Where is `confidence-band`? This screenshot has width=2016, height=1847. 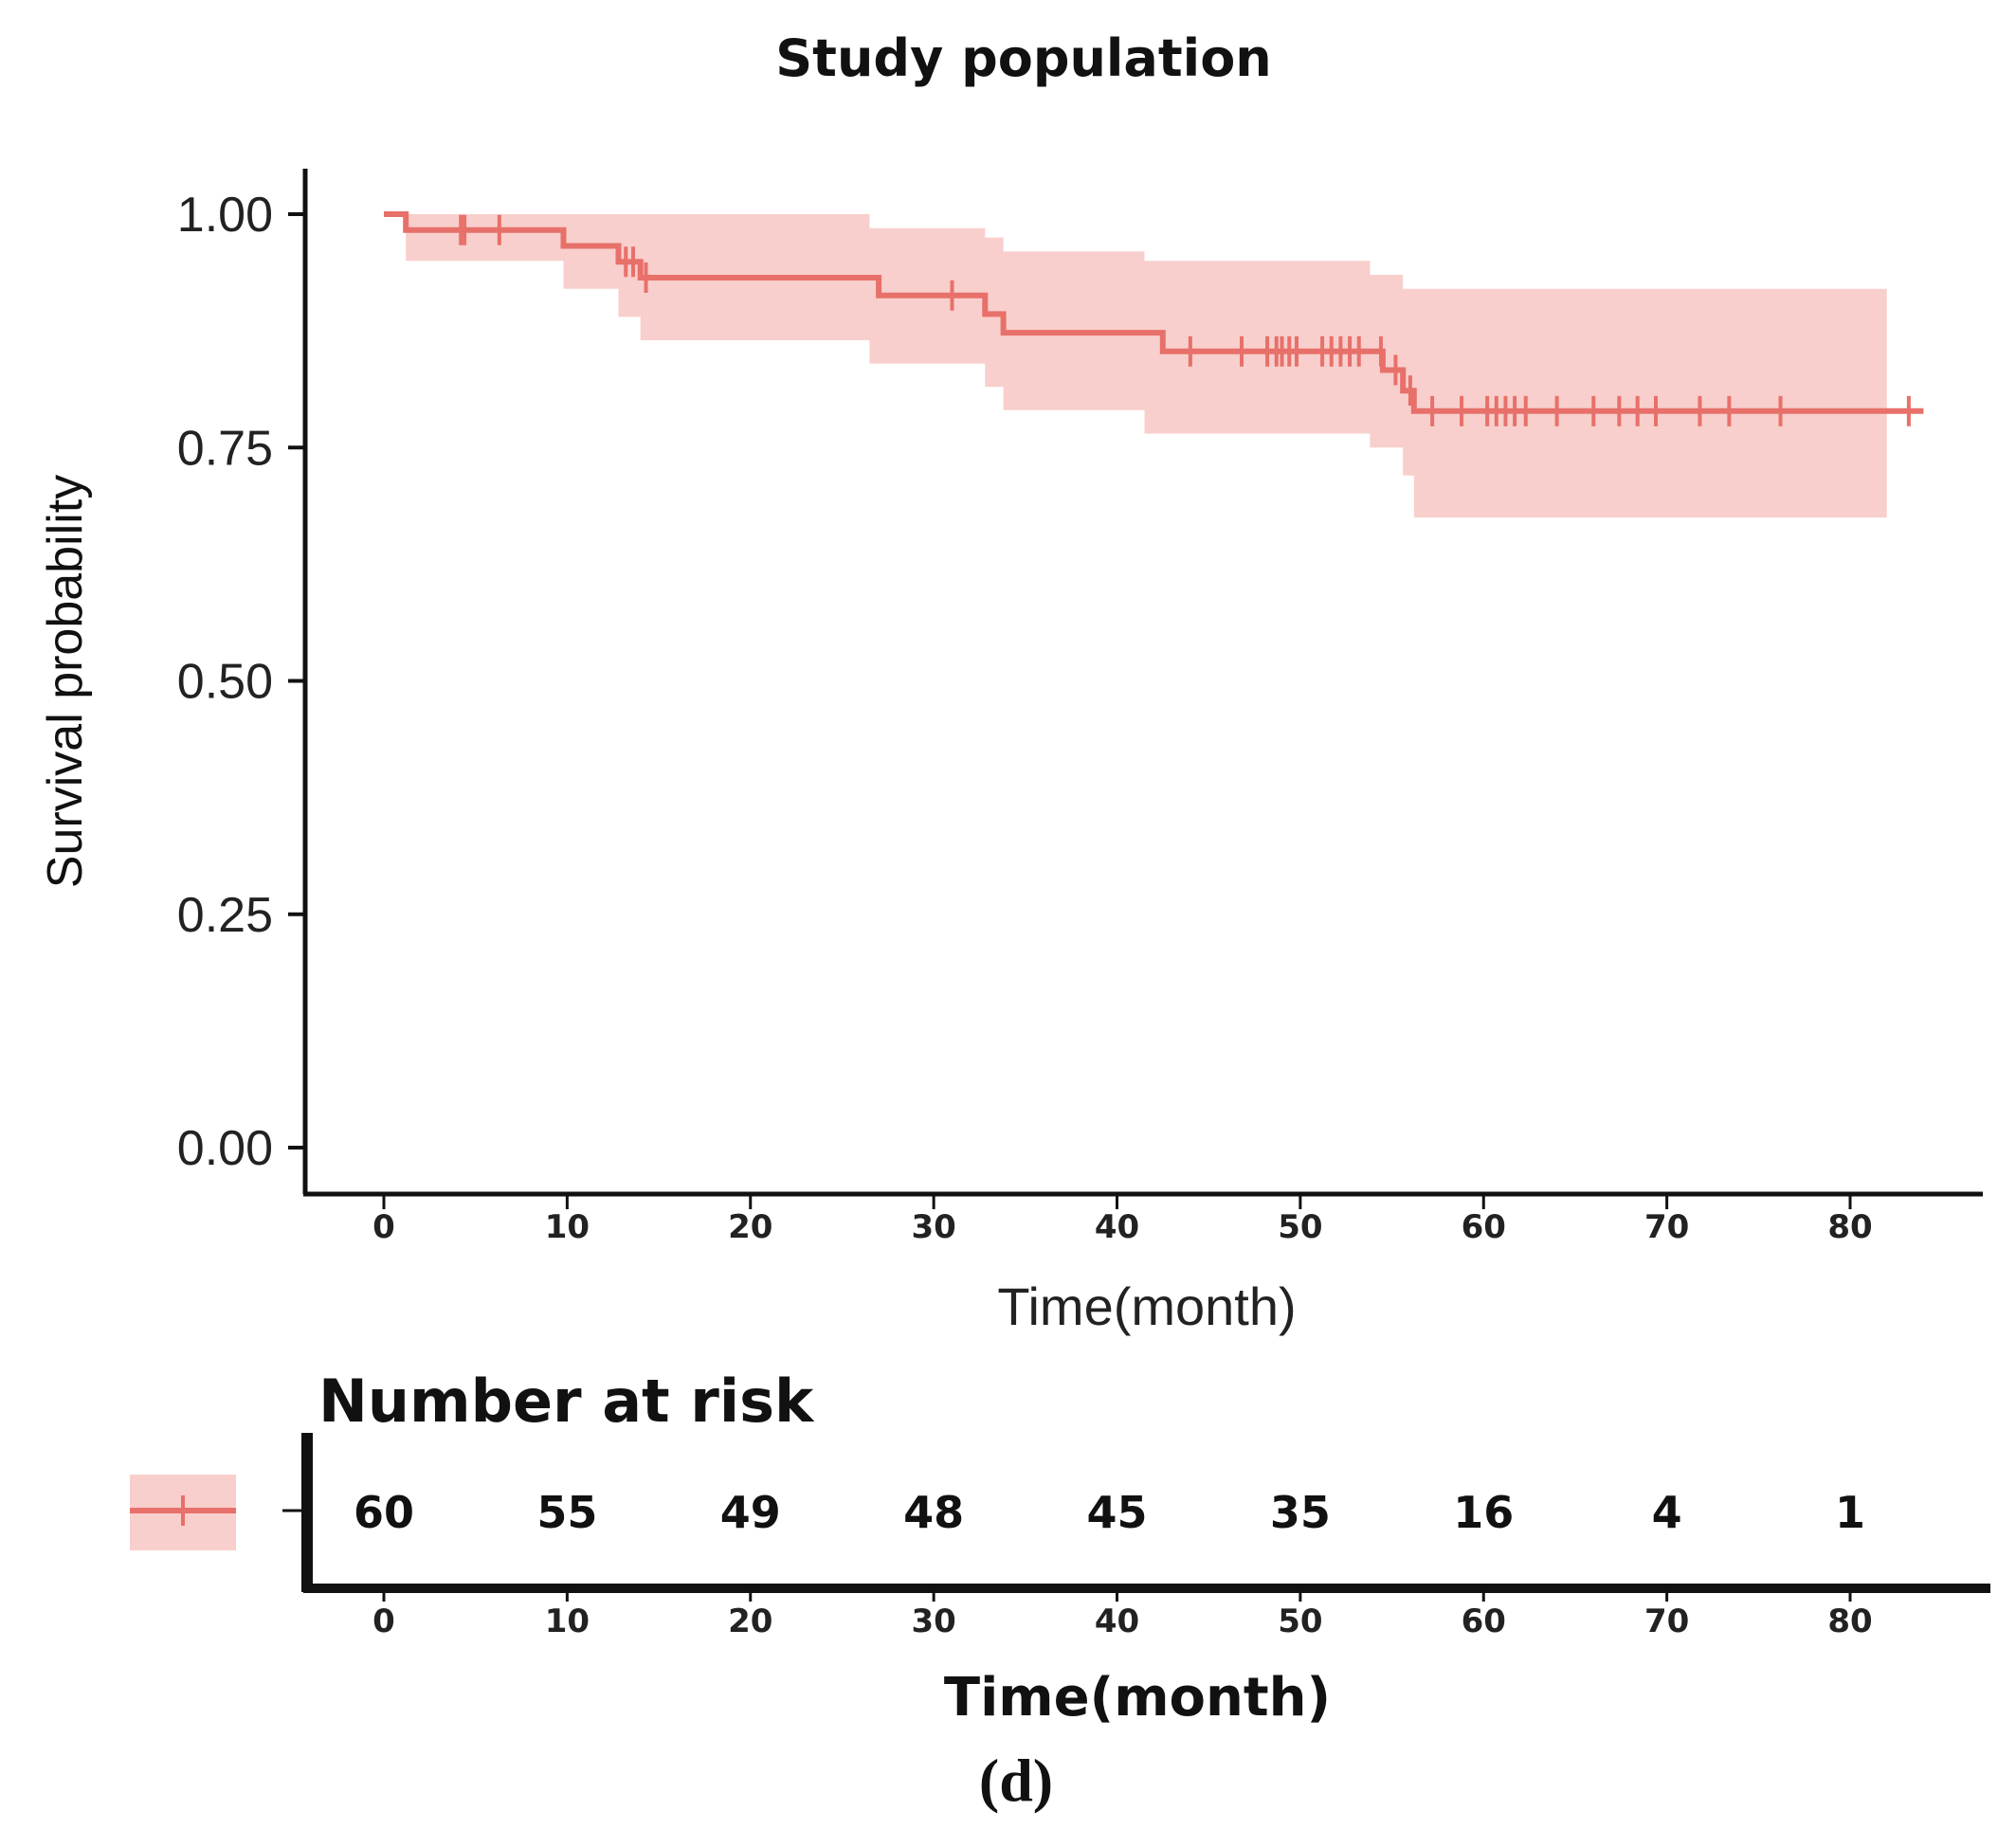
confidence-band is located at coordinates (1135, 366).